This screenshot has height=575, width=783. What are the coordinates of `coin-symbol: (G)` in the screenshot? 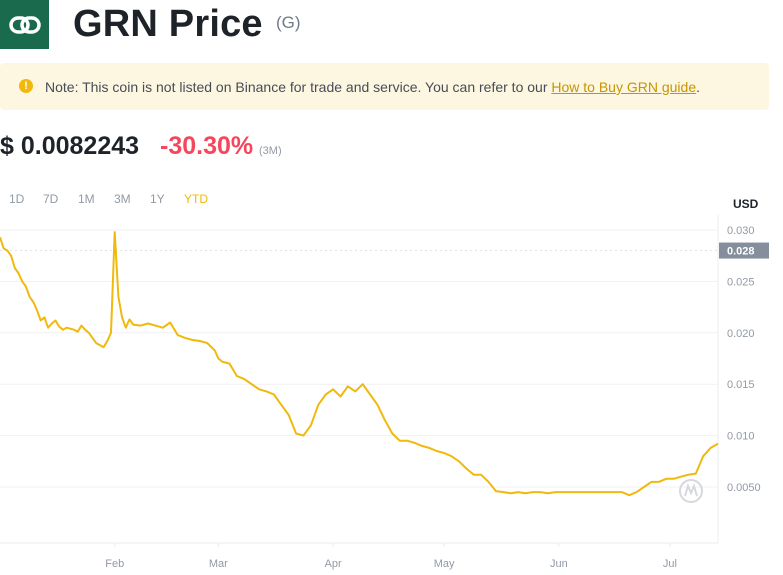 It's located at (288, 22).